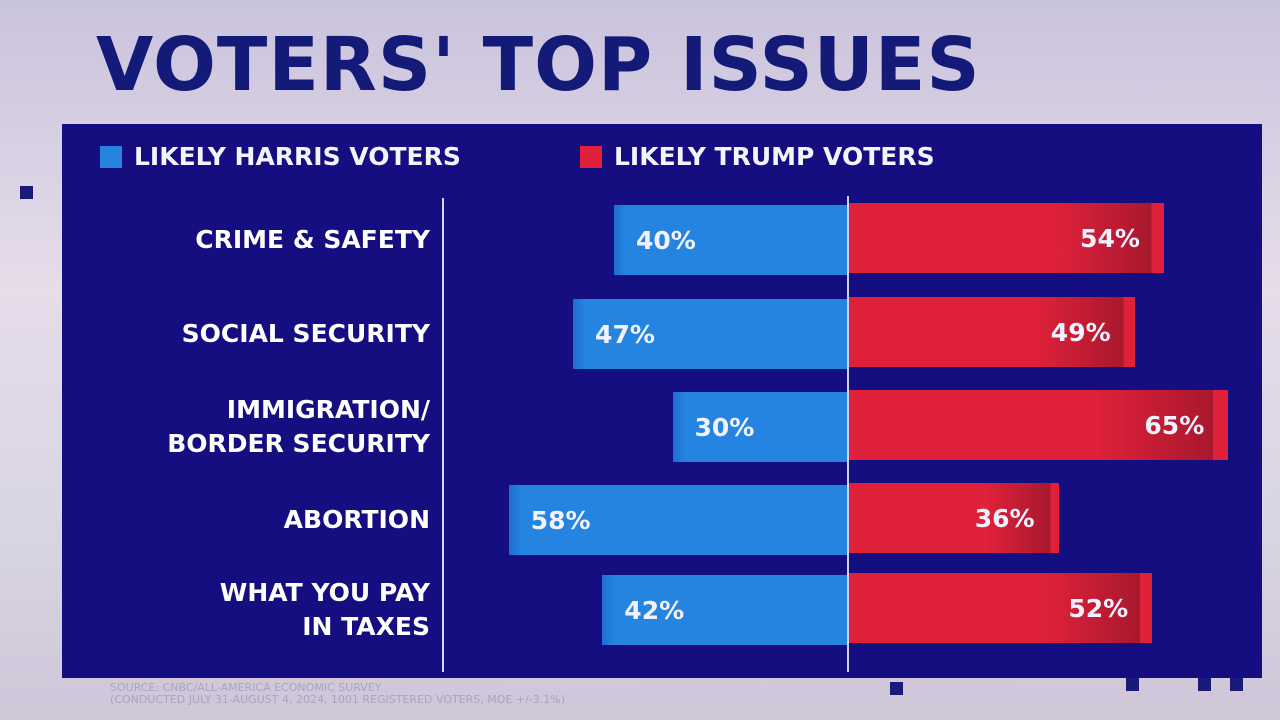  What do you see at coordinates (246, 687) in the screenshot?
I see `source-line-1: SOURCE: CNBC/ALL-AMERICA ECONOMIC SURVEY` at bounding box center [246, 687].